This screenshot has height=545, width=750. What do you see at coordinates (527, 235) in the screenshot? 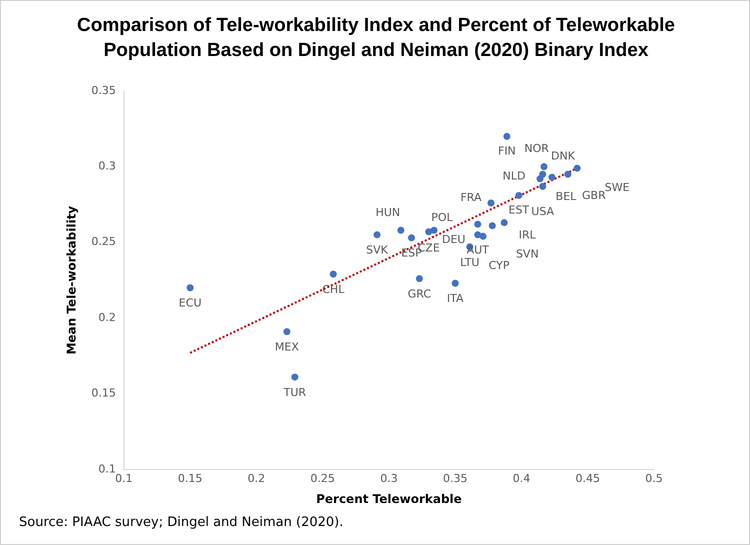
I see `annotation: IRL` at bounding box center [527, 235].